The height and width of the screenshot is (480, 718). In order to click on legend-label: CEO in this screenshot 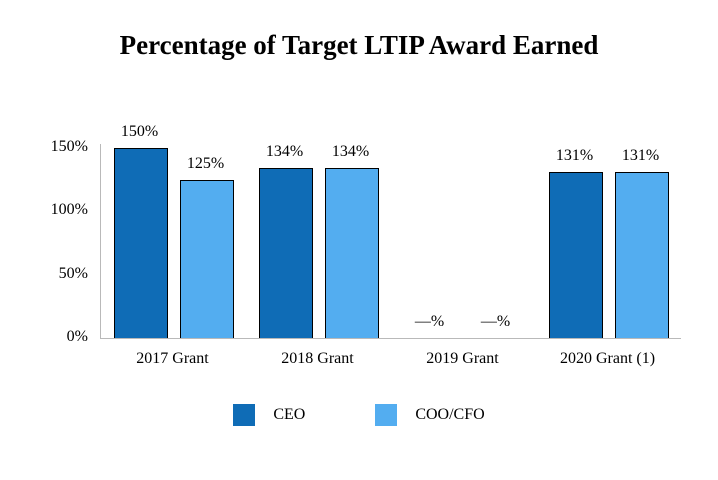, I will do `click(289, 414)`.